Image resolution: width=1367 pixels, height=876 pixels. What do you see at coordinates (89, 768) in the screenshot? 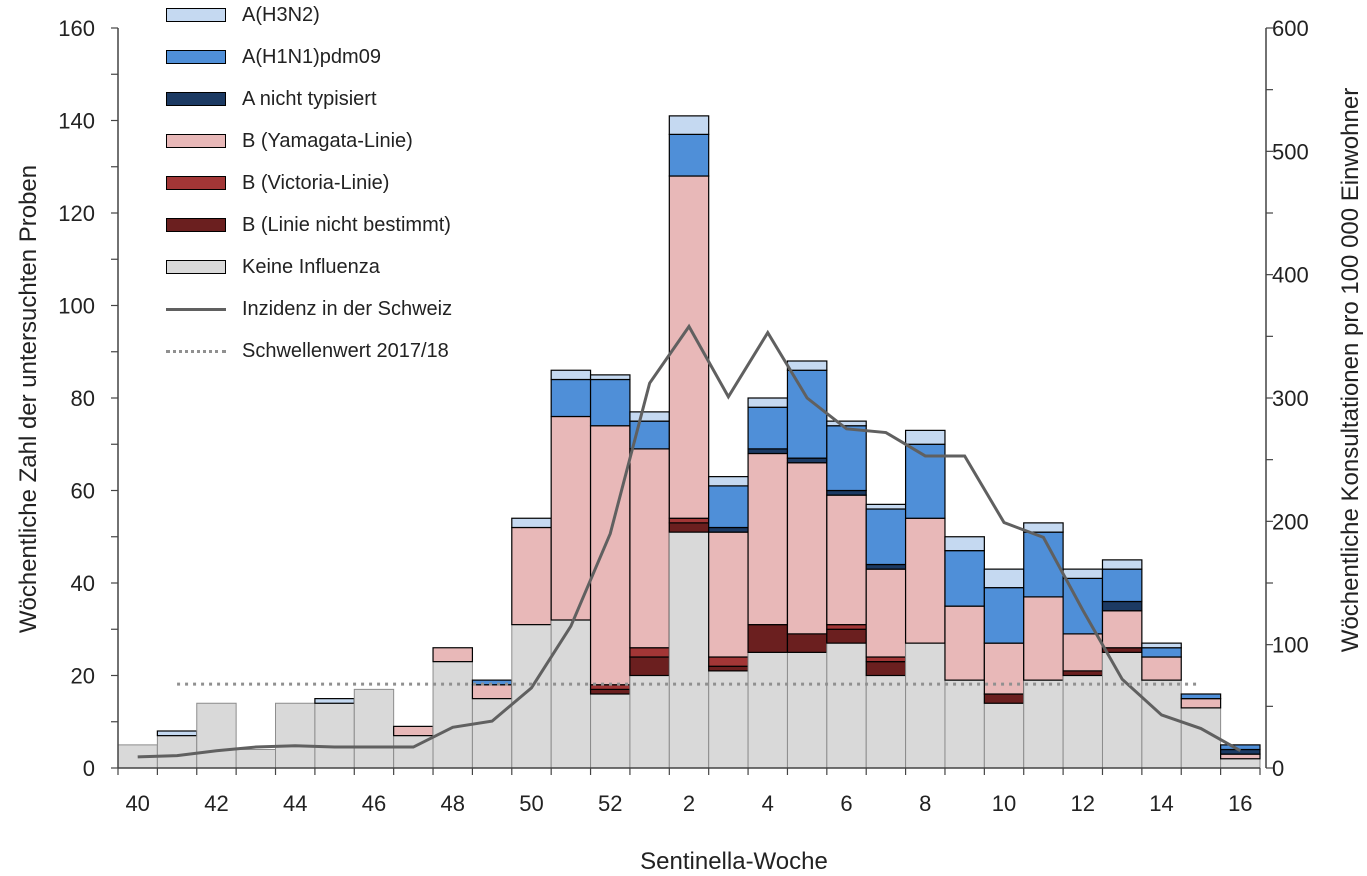
I see `y-tick-label: 0` at bounding box center [89, 768].